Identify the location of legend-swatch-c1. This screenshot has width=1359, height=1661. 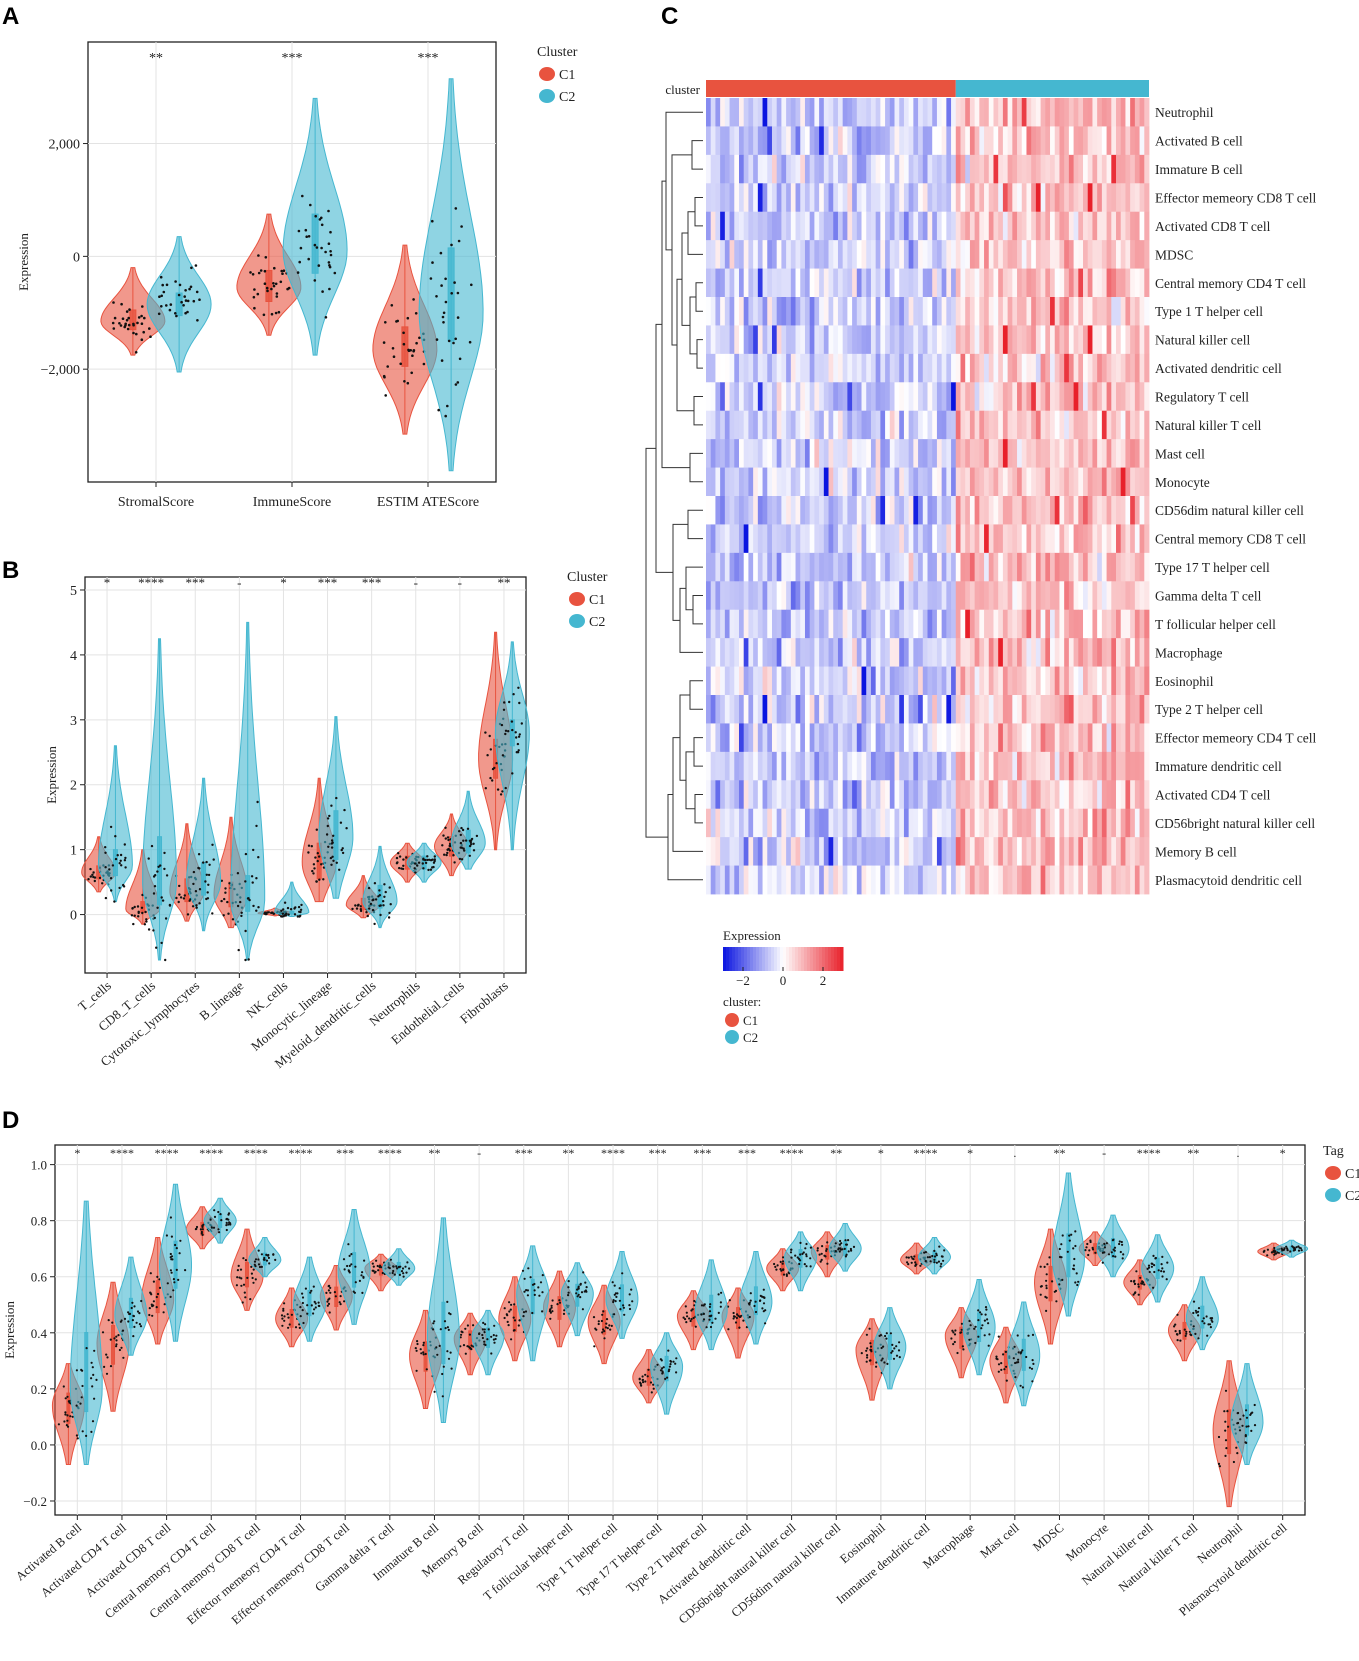
(547, 74).